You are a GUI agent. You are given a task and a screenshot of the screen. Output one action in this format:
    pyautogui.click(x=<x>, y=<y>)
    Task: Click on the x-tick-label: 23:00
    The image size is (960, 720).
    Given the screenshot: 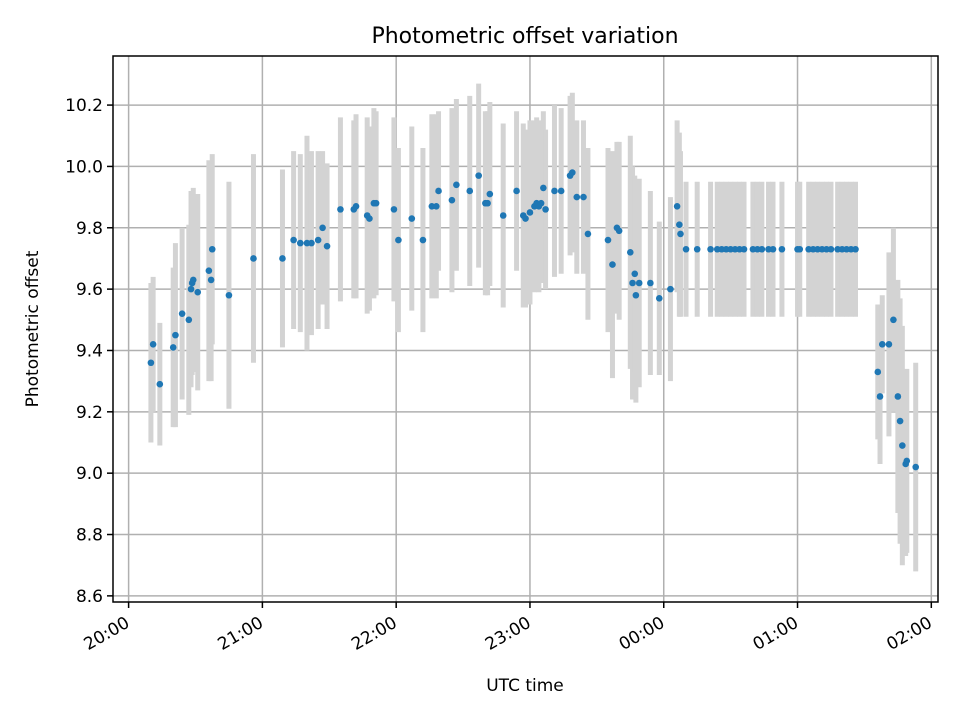 What is the action you would take?
    pyautogui.click(x=508, y=634)
    